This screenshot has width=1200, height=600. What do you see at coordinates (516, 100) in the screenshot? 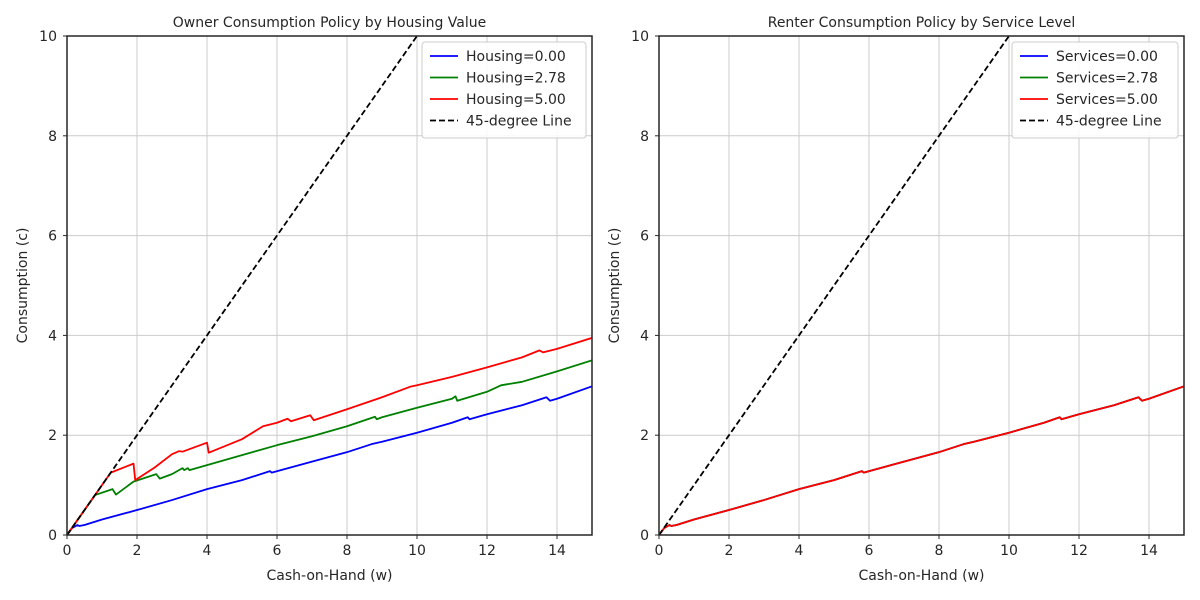
I see `legend-label-3: Housing=5.00` at bounding box center [516, 100].